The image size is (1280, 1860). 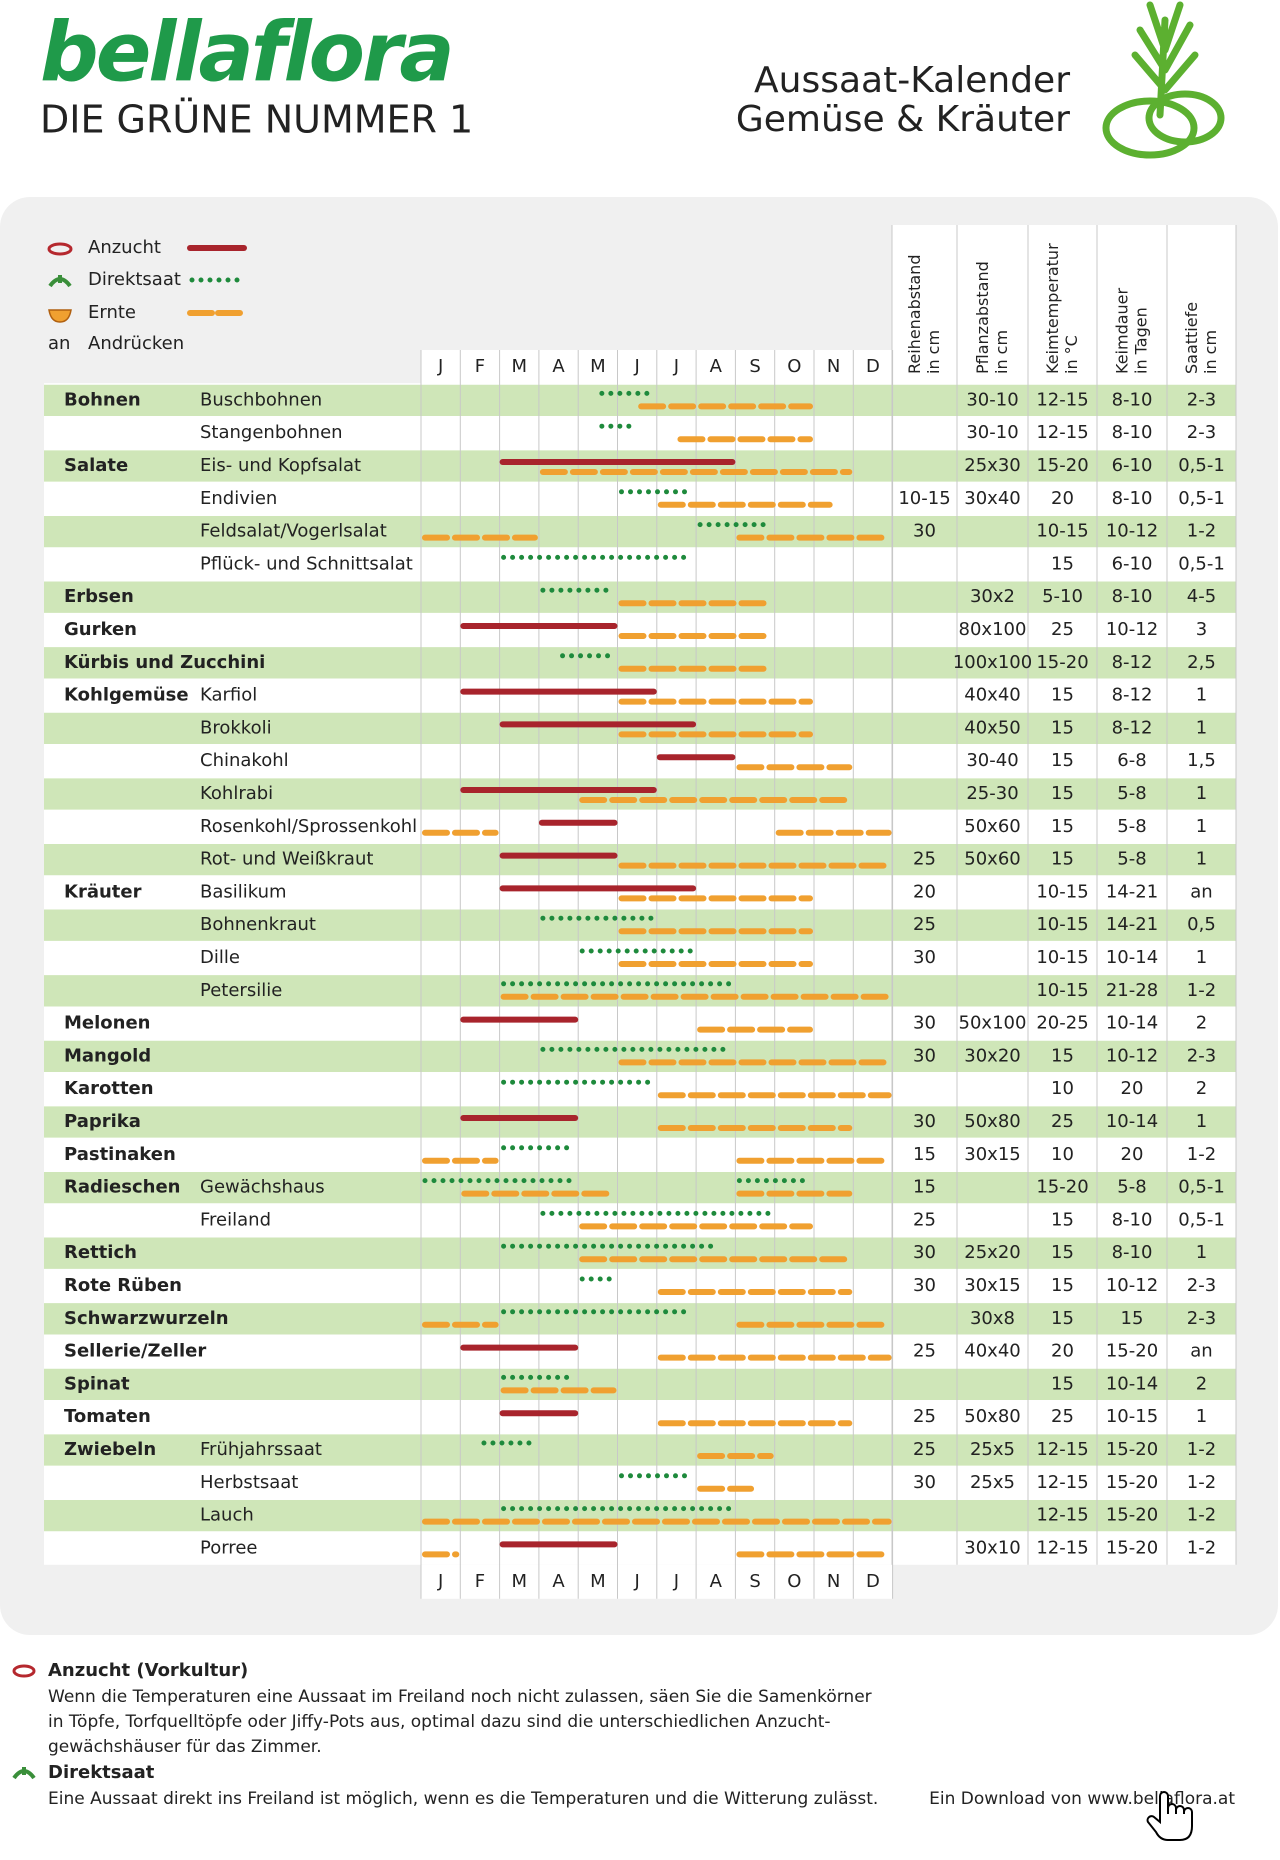 I want to click on download-link: Ein Download von www.bellaflora.at, so click(x=1082, y=1799).